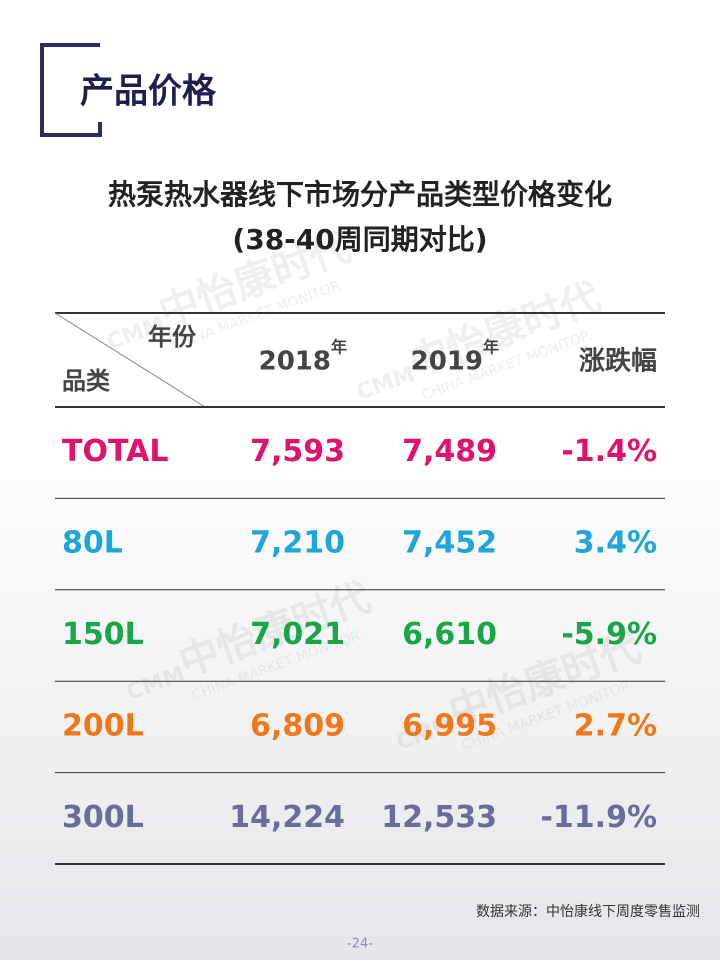  What do you see at coordinates (359, 239) in the screenshot?
I see `table-subtitle: (38-40周同期对比)` at bounding box center [359, 239].